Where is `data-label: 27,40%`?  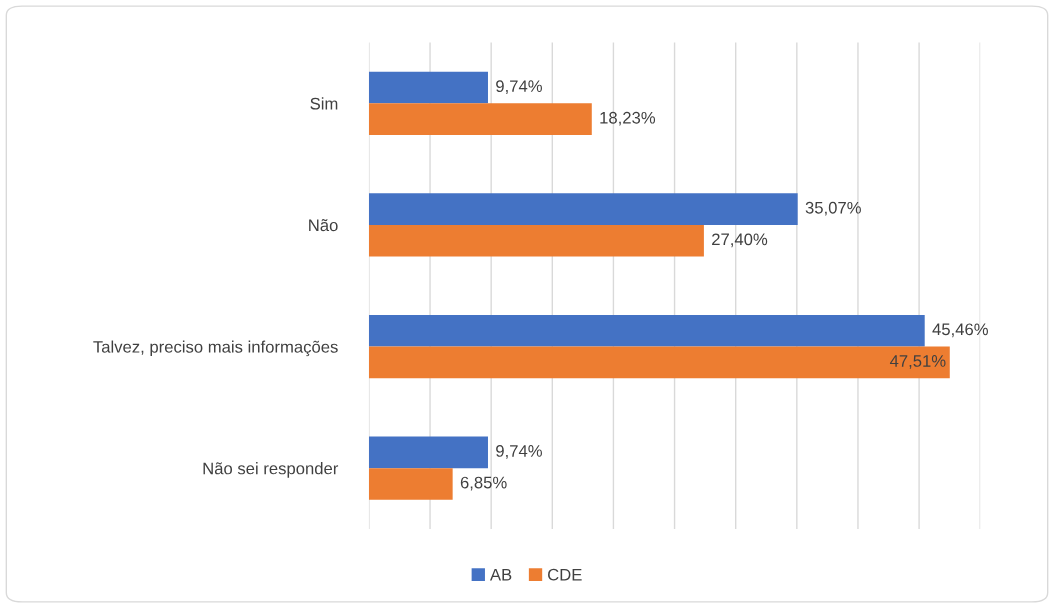 data-label: 27,40% is located at coordinates (740, 240).